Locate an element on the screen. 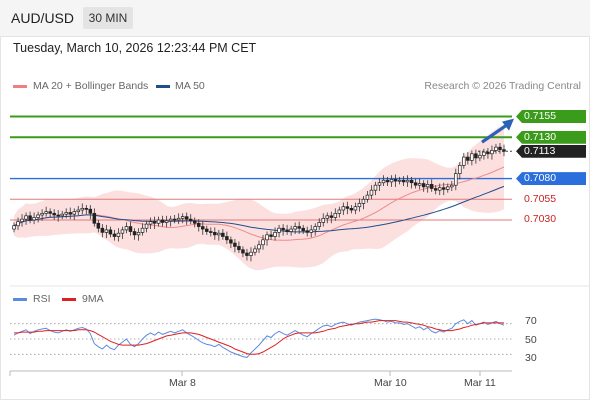  level-label-0-7030: 0.7030 is located at coordinates (540, 219).